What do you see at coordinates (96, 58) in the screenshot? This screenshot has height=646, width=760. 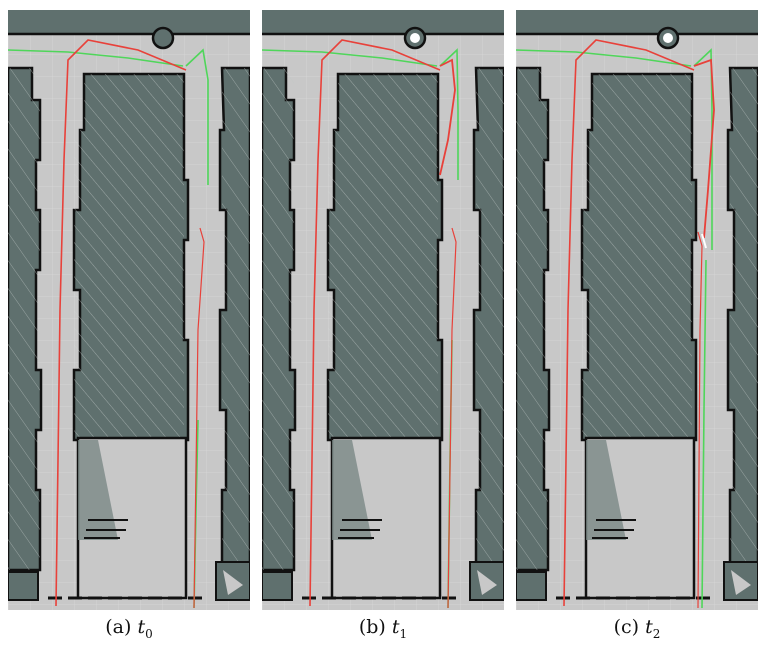 I see `green-trajectory` at bounding box center [96, 58].